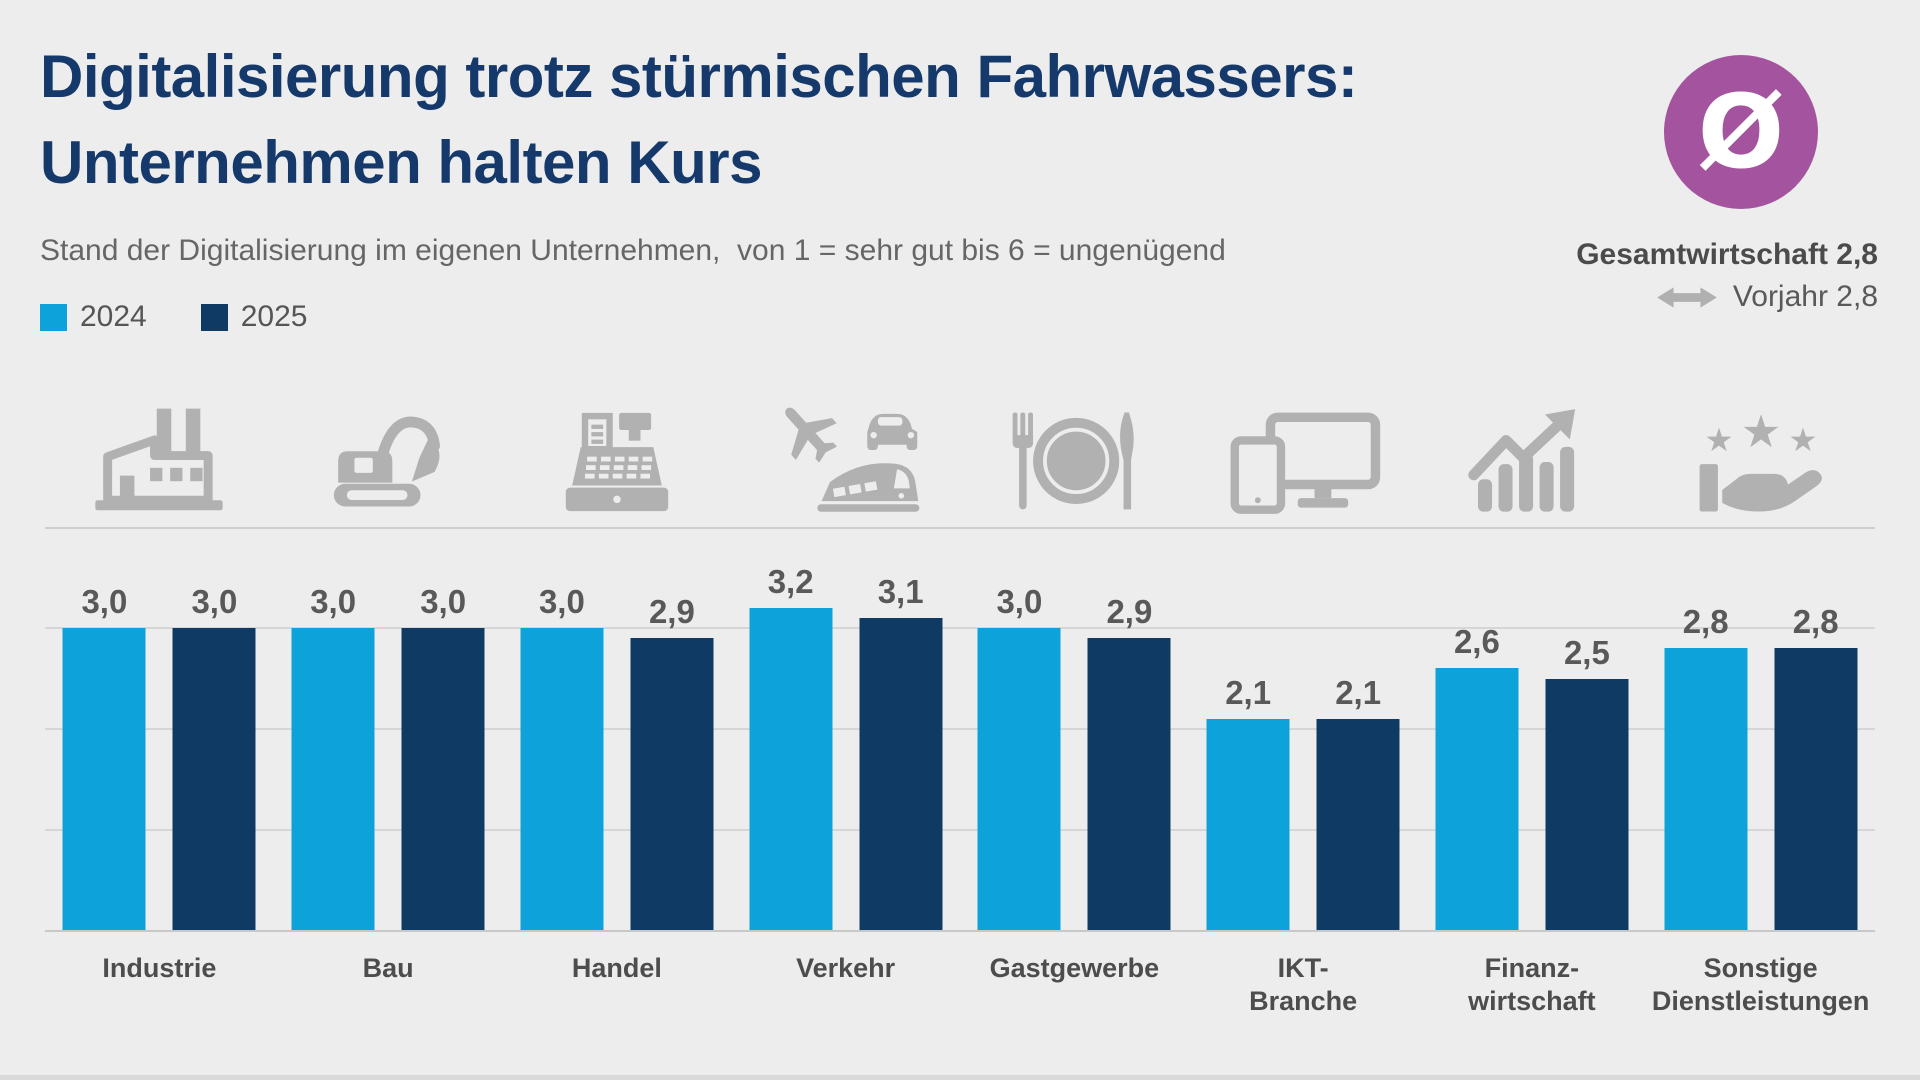 The image size is (1920, 1080). I want to click on bar-group-2024: 2,8, so click(1706, 767).